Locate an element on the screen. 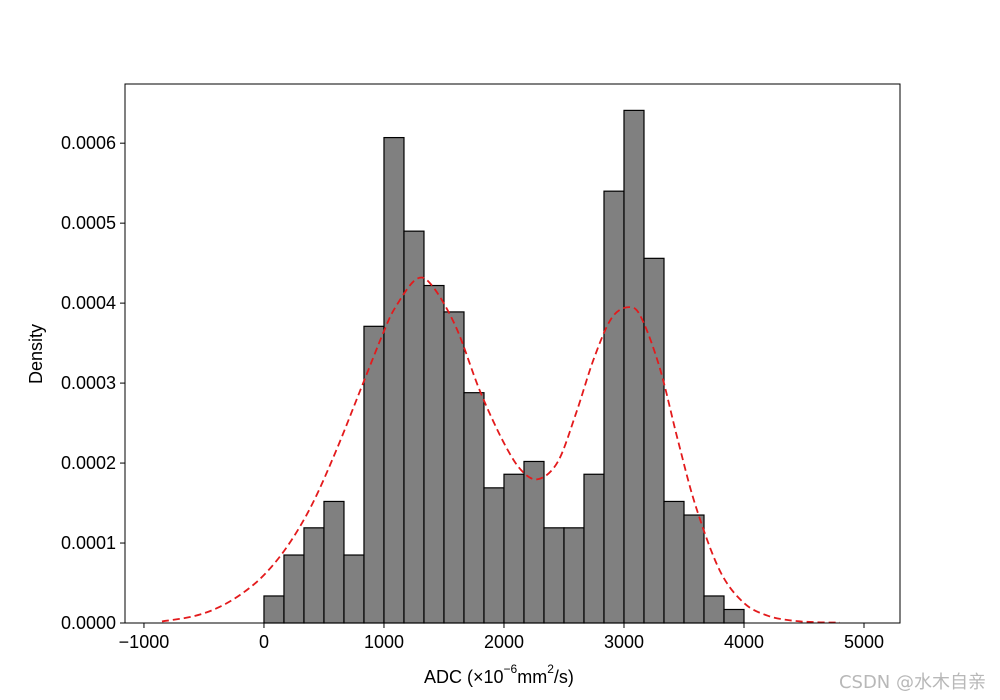  y-tick-label: 0.0003 is located at coordinates (88, 383).